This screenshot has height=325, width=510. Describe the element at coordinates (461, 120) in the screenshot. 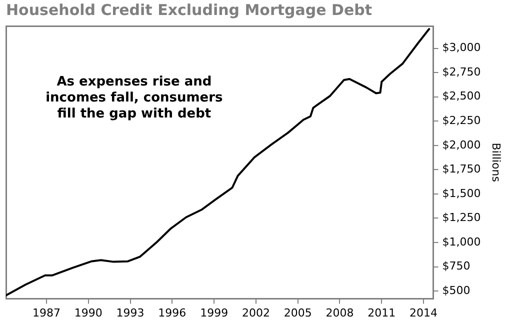

I see `y-tick-label: $2,250` at that location.